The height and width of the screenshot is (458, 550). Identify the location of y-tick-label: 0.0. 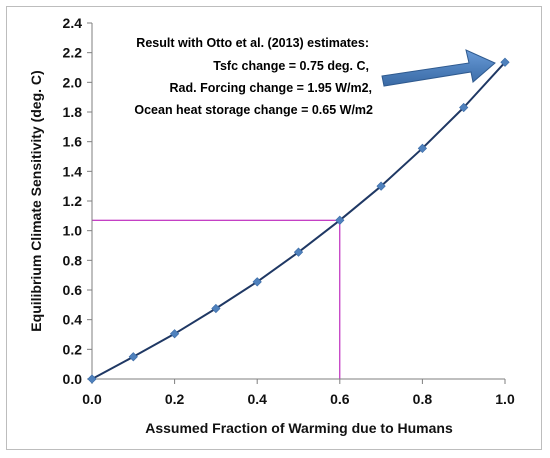
(73, 379).